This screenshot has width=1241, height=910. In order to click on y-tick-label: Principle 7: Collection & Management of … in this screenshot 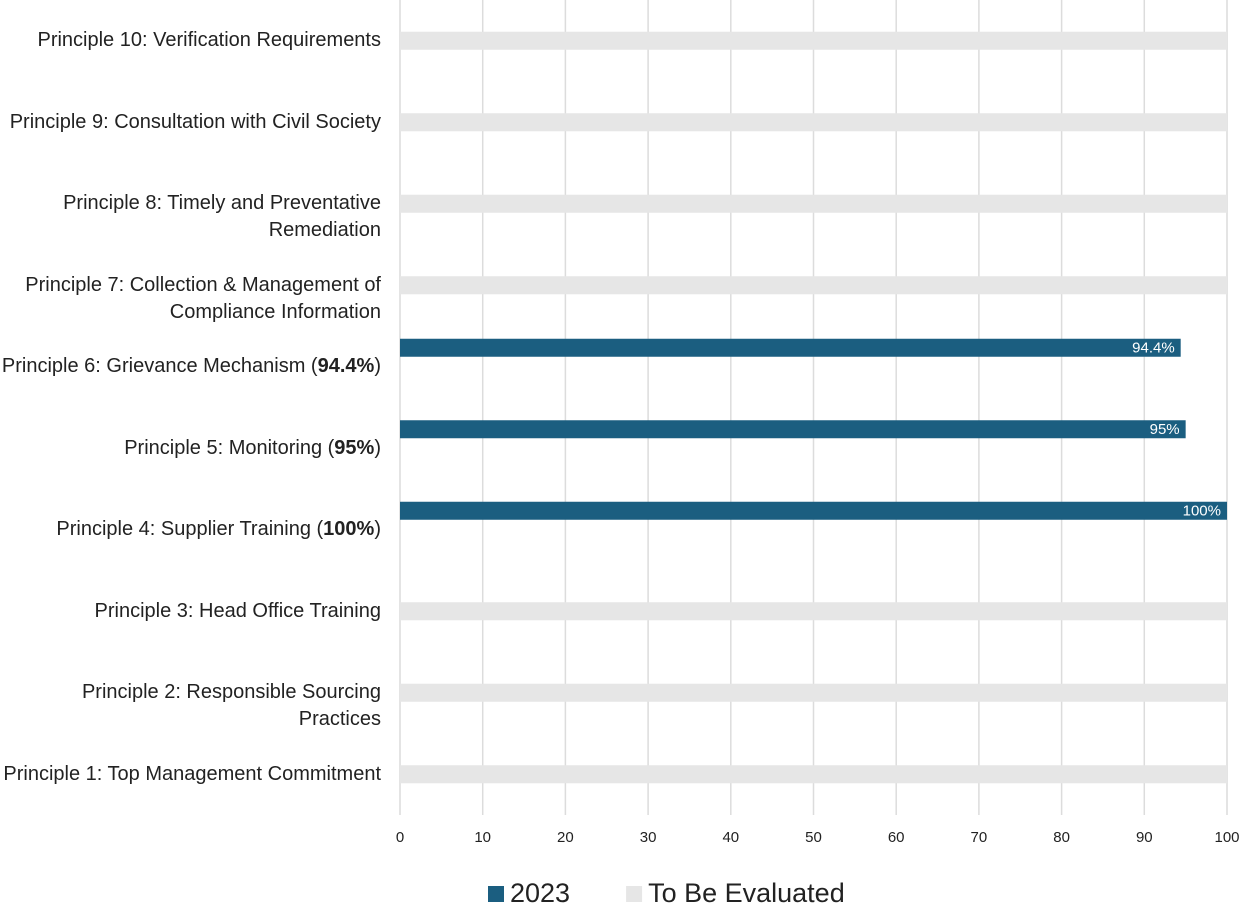, I will do `click(203, 298)`.